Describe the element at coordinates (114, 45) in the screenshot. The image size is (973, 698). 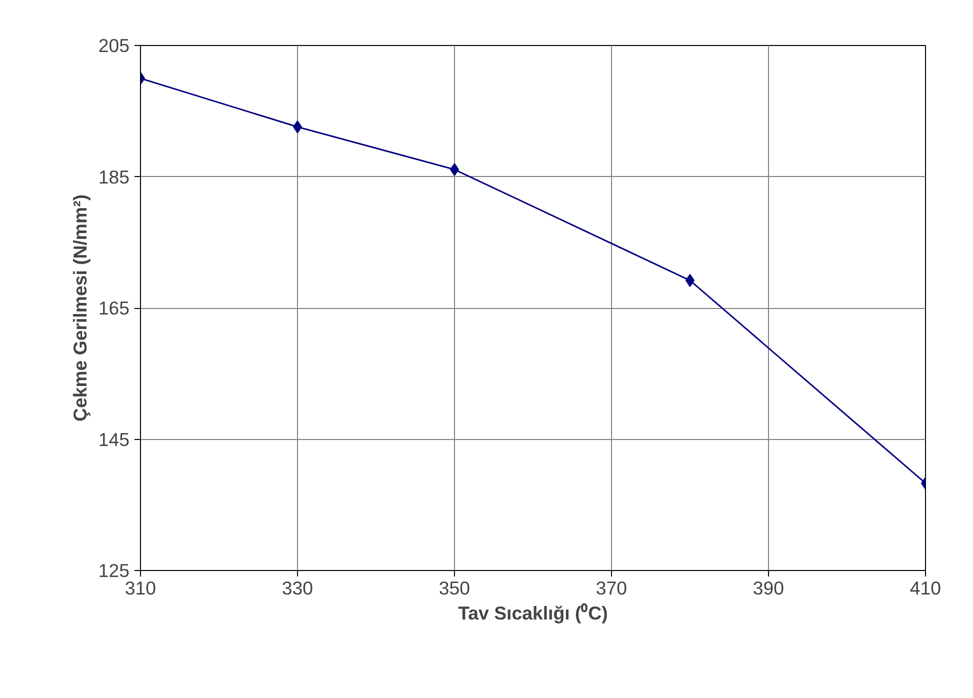
I see `y-tick-label: 205` at that location.